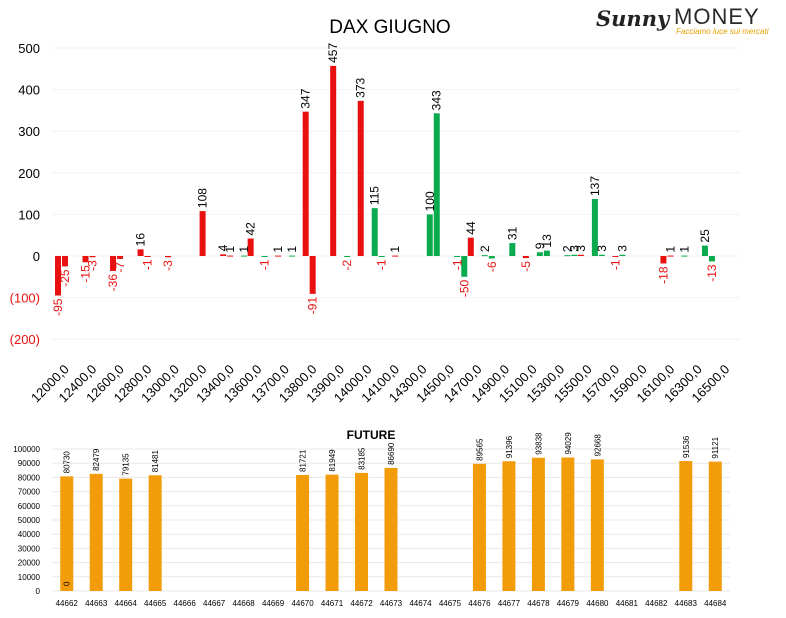 This screenshot has width=786, height=618. I want to click on future-y-tick-label: 100000, so click(26, 449).